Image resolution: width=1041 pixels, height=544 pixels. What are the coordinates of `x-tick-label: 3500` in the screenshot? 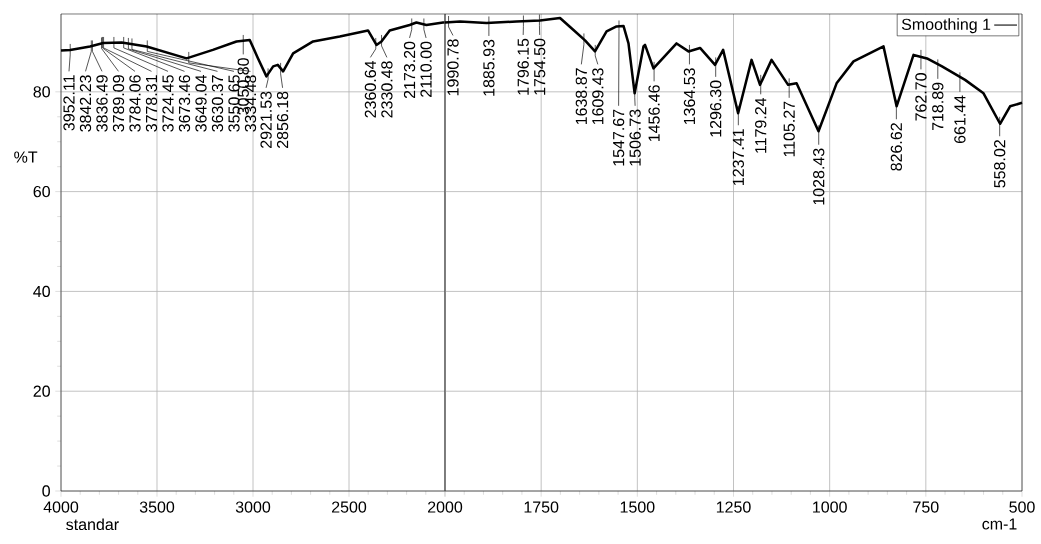 It's located at (157, 507).